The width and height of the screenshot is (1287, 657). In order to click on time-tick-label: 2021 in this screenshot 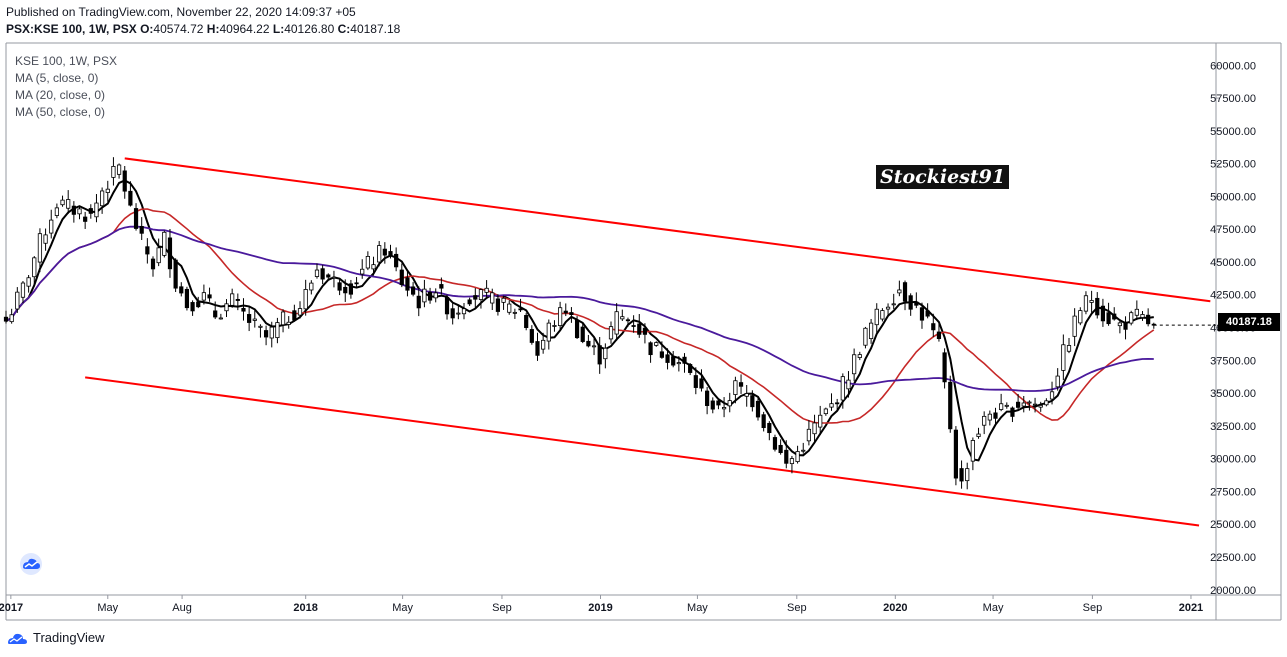, I will do `click(1191, 608)`.